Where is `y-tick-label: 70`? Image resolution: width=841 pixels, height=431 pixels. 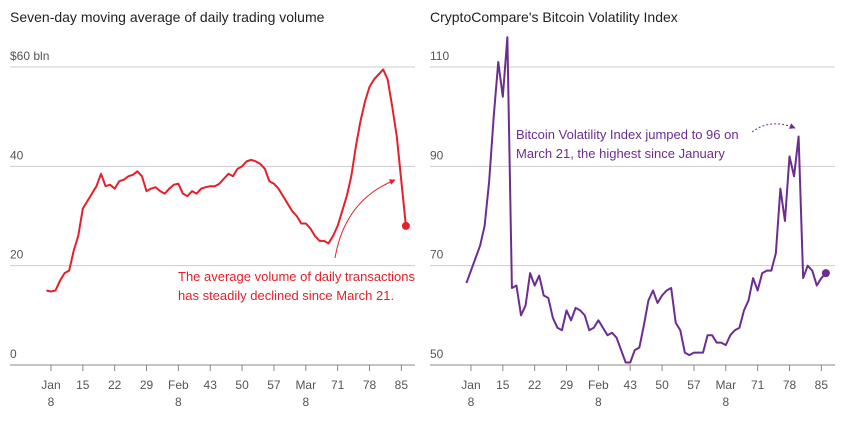 y-tick-label: 70 is located at coordinates (437, 255).